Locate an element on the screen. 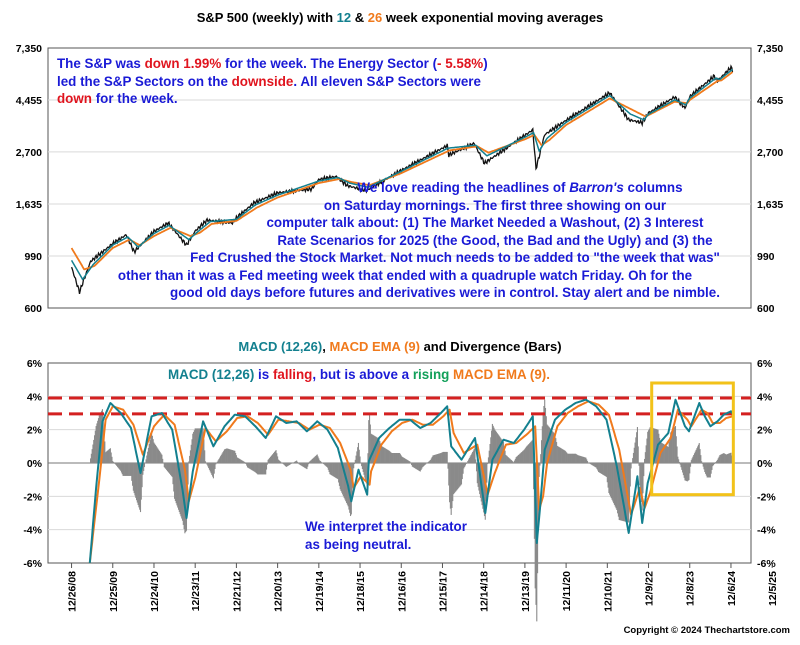 The image size is (800, 645). macd-ytick-left: -2% is located at coordinates (32, 497).